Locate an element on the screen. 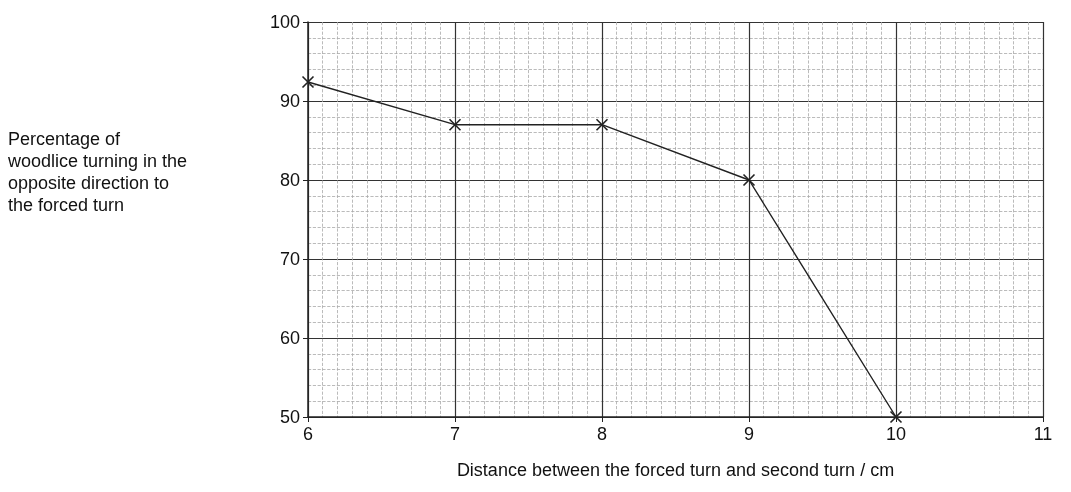 This screenshot has height=492, width=1071. y-tick-label: 80 is located at coordinates (289, 180).